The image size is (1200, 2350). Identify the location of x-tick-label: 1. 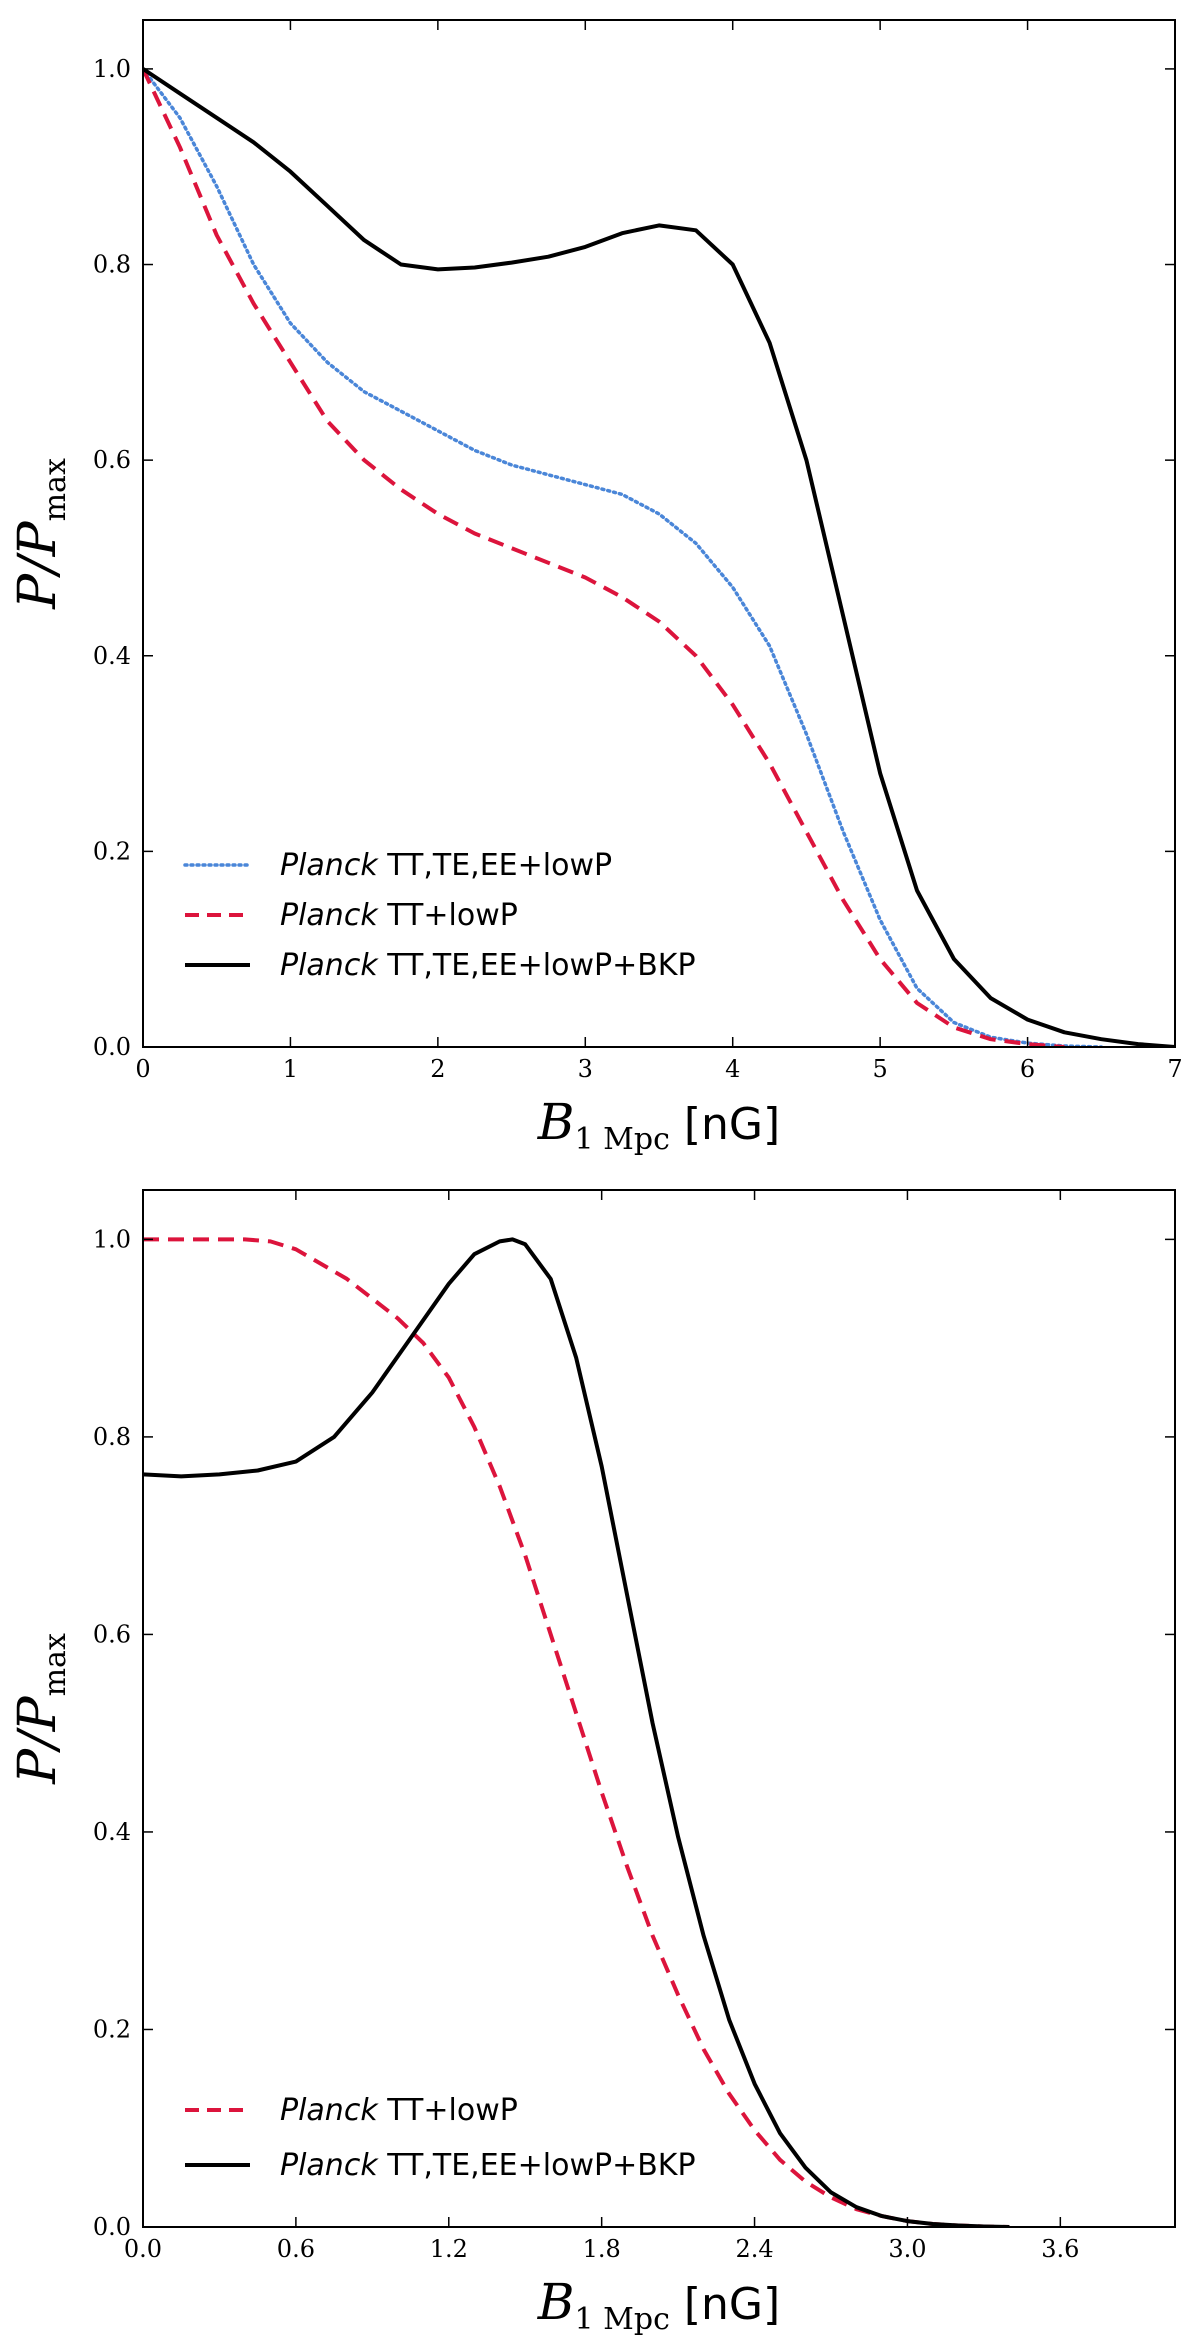
(290, 1069).